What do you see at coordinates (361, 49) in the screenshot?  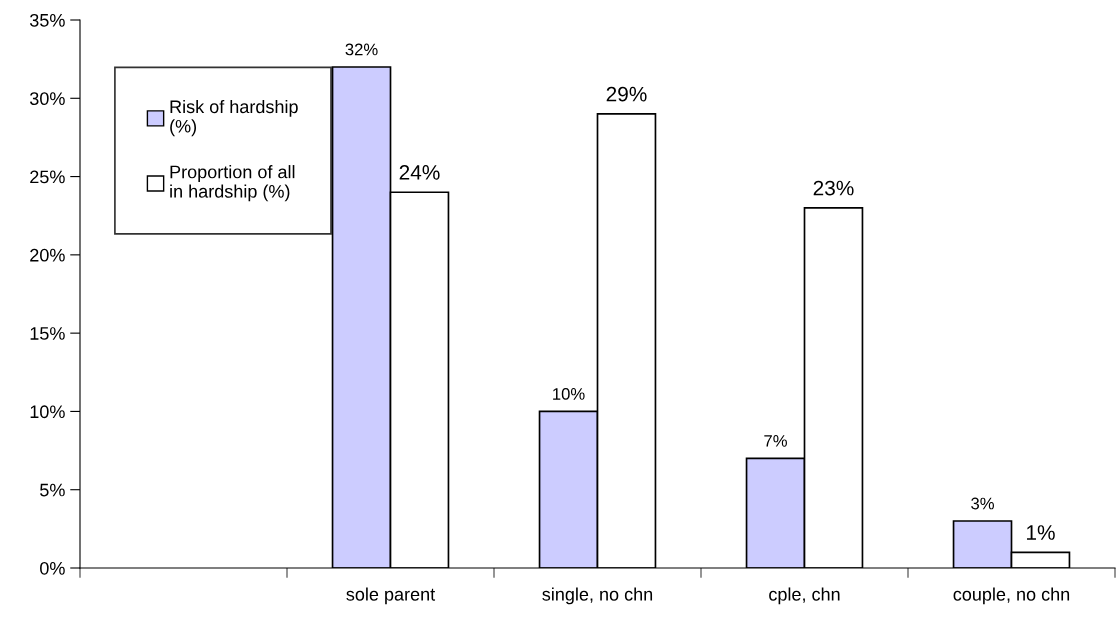 I see `data-label: 32%` at bounding box center [361, 49].